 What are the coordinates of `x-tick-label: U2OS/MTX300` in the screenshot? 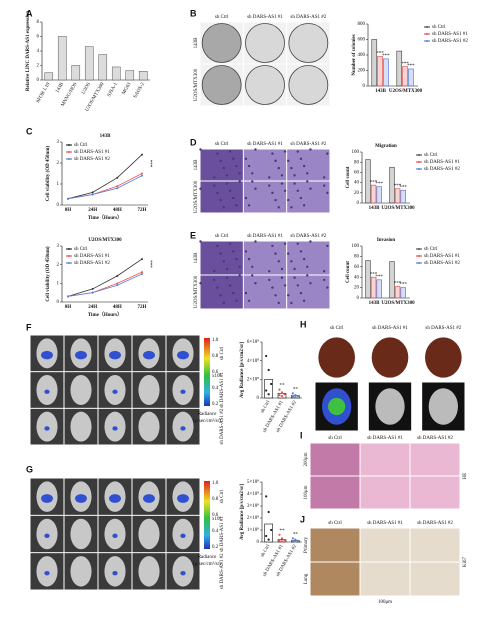 It's located at (406, 91).